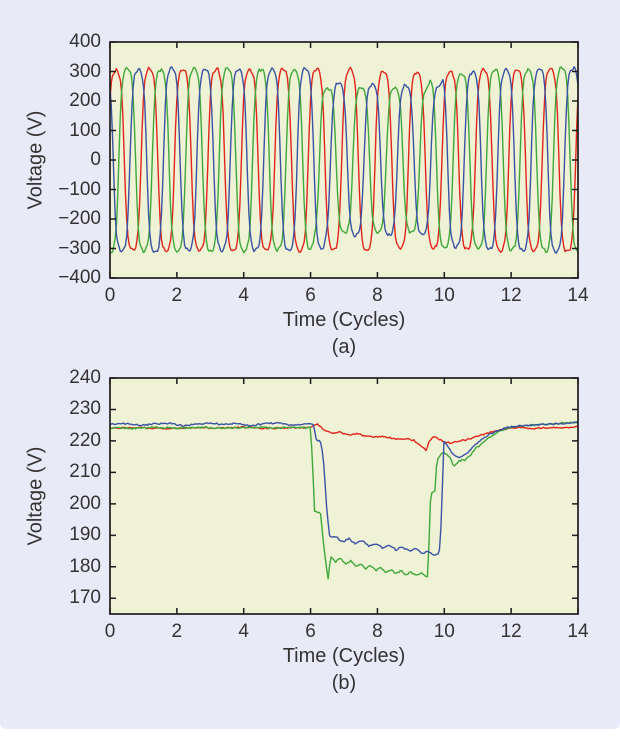 Image resolution: width=620 pixels, height=737 pixels. What do you see at coordinates (85, 440) in the screenshot?
I see `panel-b-y-tick-label: 220` at bounding box center [85, 440].